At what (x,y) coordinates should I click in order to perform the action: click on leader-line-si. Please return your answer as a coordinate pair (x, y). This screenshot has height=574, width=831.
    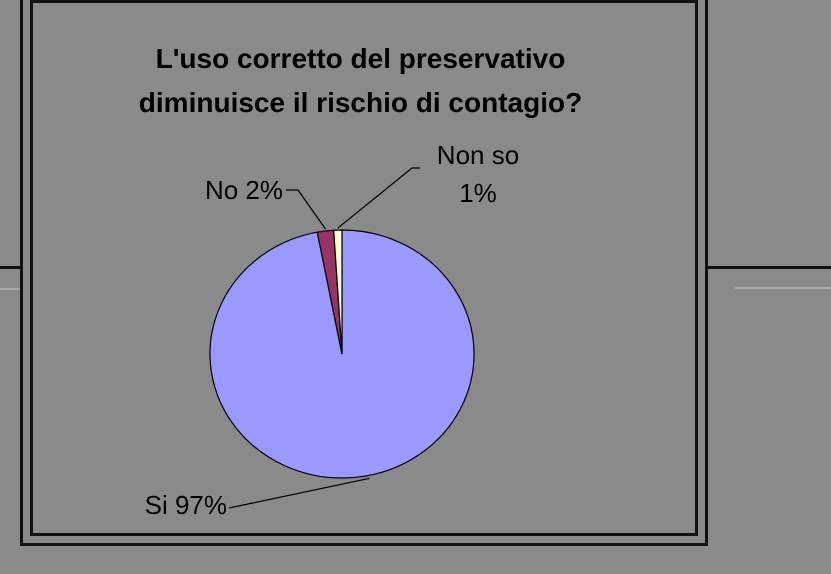
    Looking at the image, I should click on (299, 493).